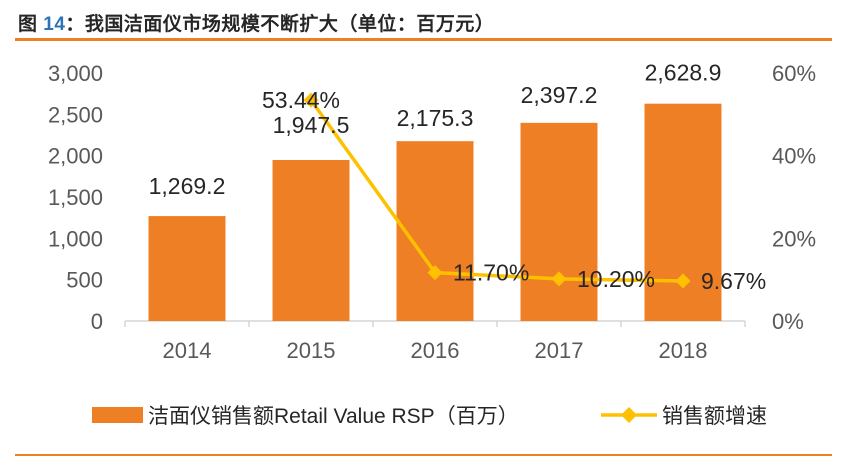 This screenshot has height=462, width=847. What do you see at coordinates (616, 279) in the screenshot?
I see `line-value-label: 10.20%` at bounding box center [616, 279].